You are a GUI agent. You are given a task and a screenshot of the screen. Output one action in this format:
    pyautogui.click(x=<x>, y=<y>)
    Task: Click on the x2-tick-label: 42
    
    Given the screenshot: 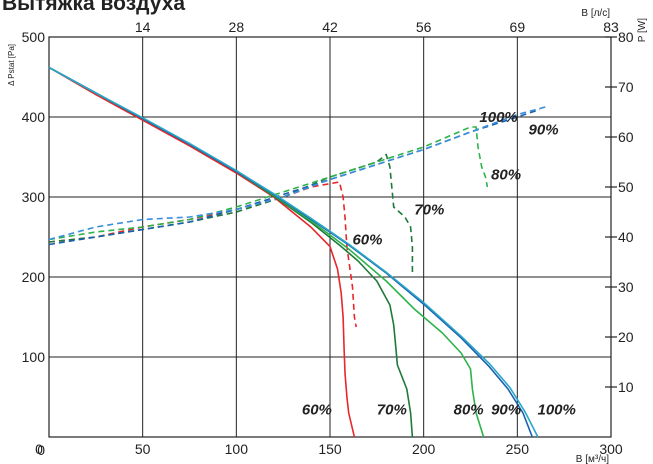 What is the action you would take?
    pyautogui.click(x=330, y=27)
    